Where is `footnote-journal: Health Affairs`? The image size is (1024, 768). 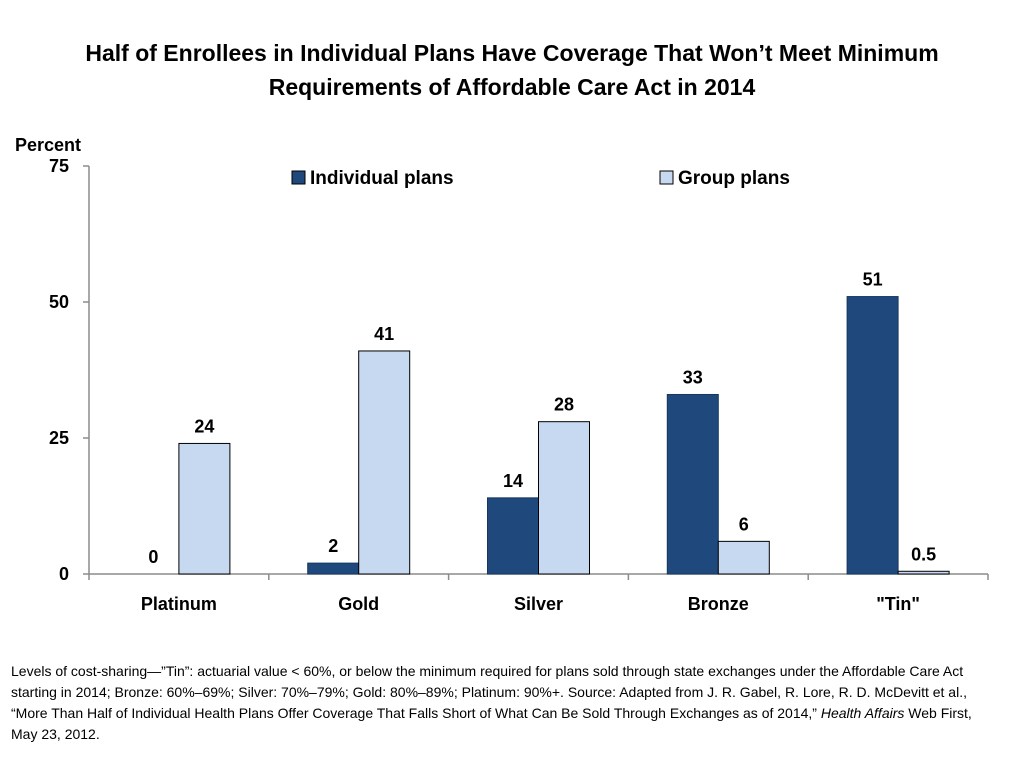 footnote-journal: Health Affairs is located at coordinates (862, 713).